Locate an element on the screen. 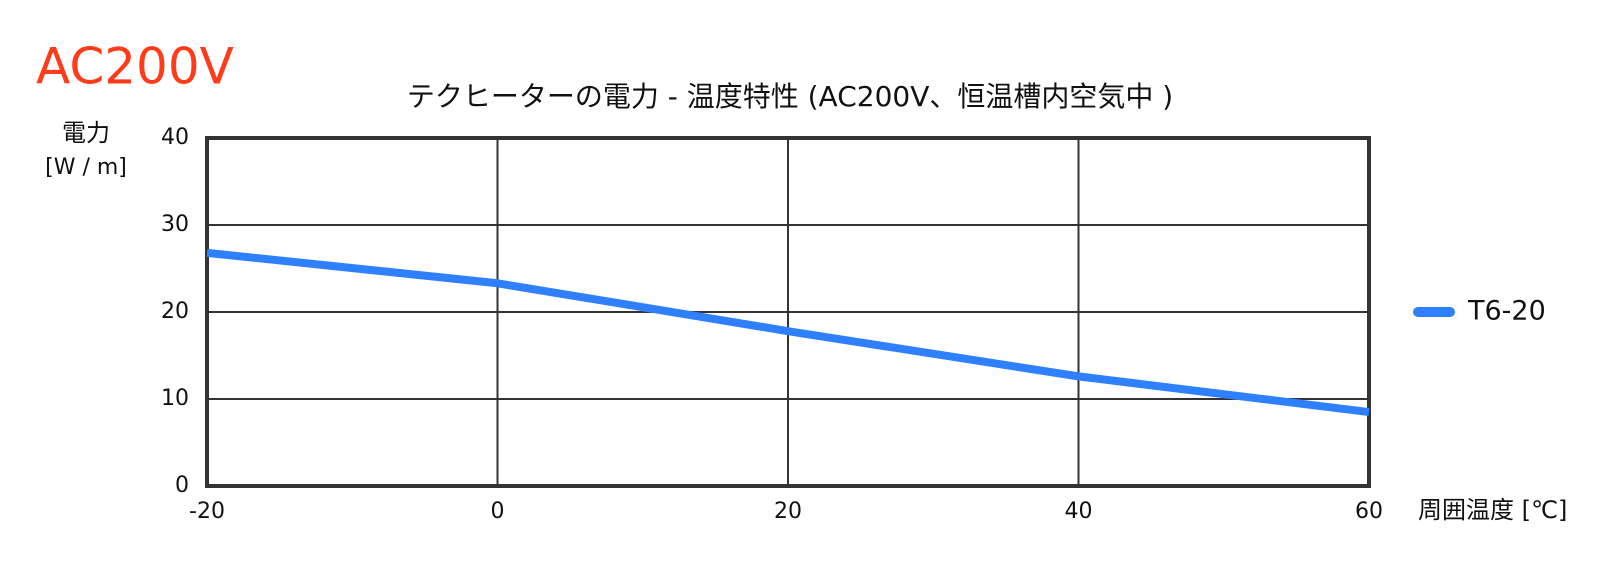 The width and height of the screenshot is (1615, 561). x-axis-label: 周囲温度 [℃] is located at coordinates (1492, 510).